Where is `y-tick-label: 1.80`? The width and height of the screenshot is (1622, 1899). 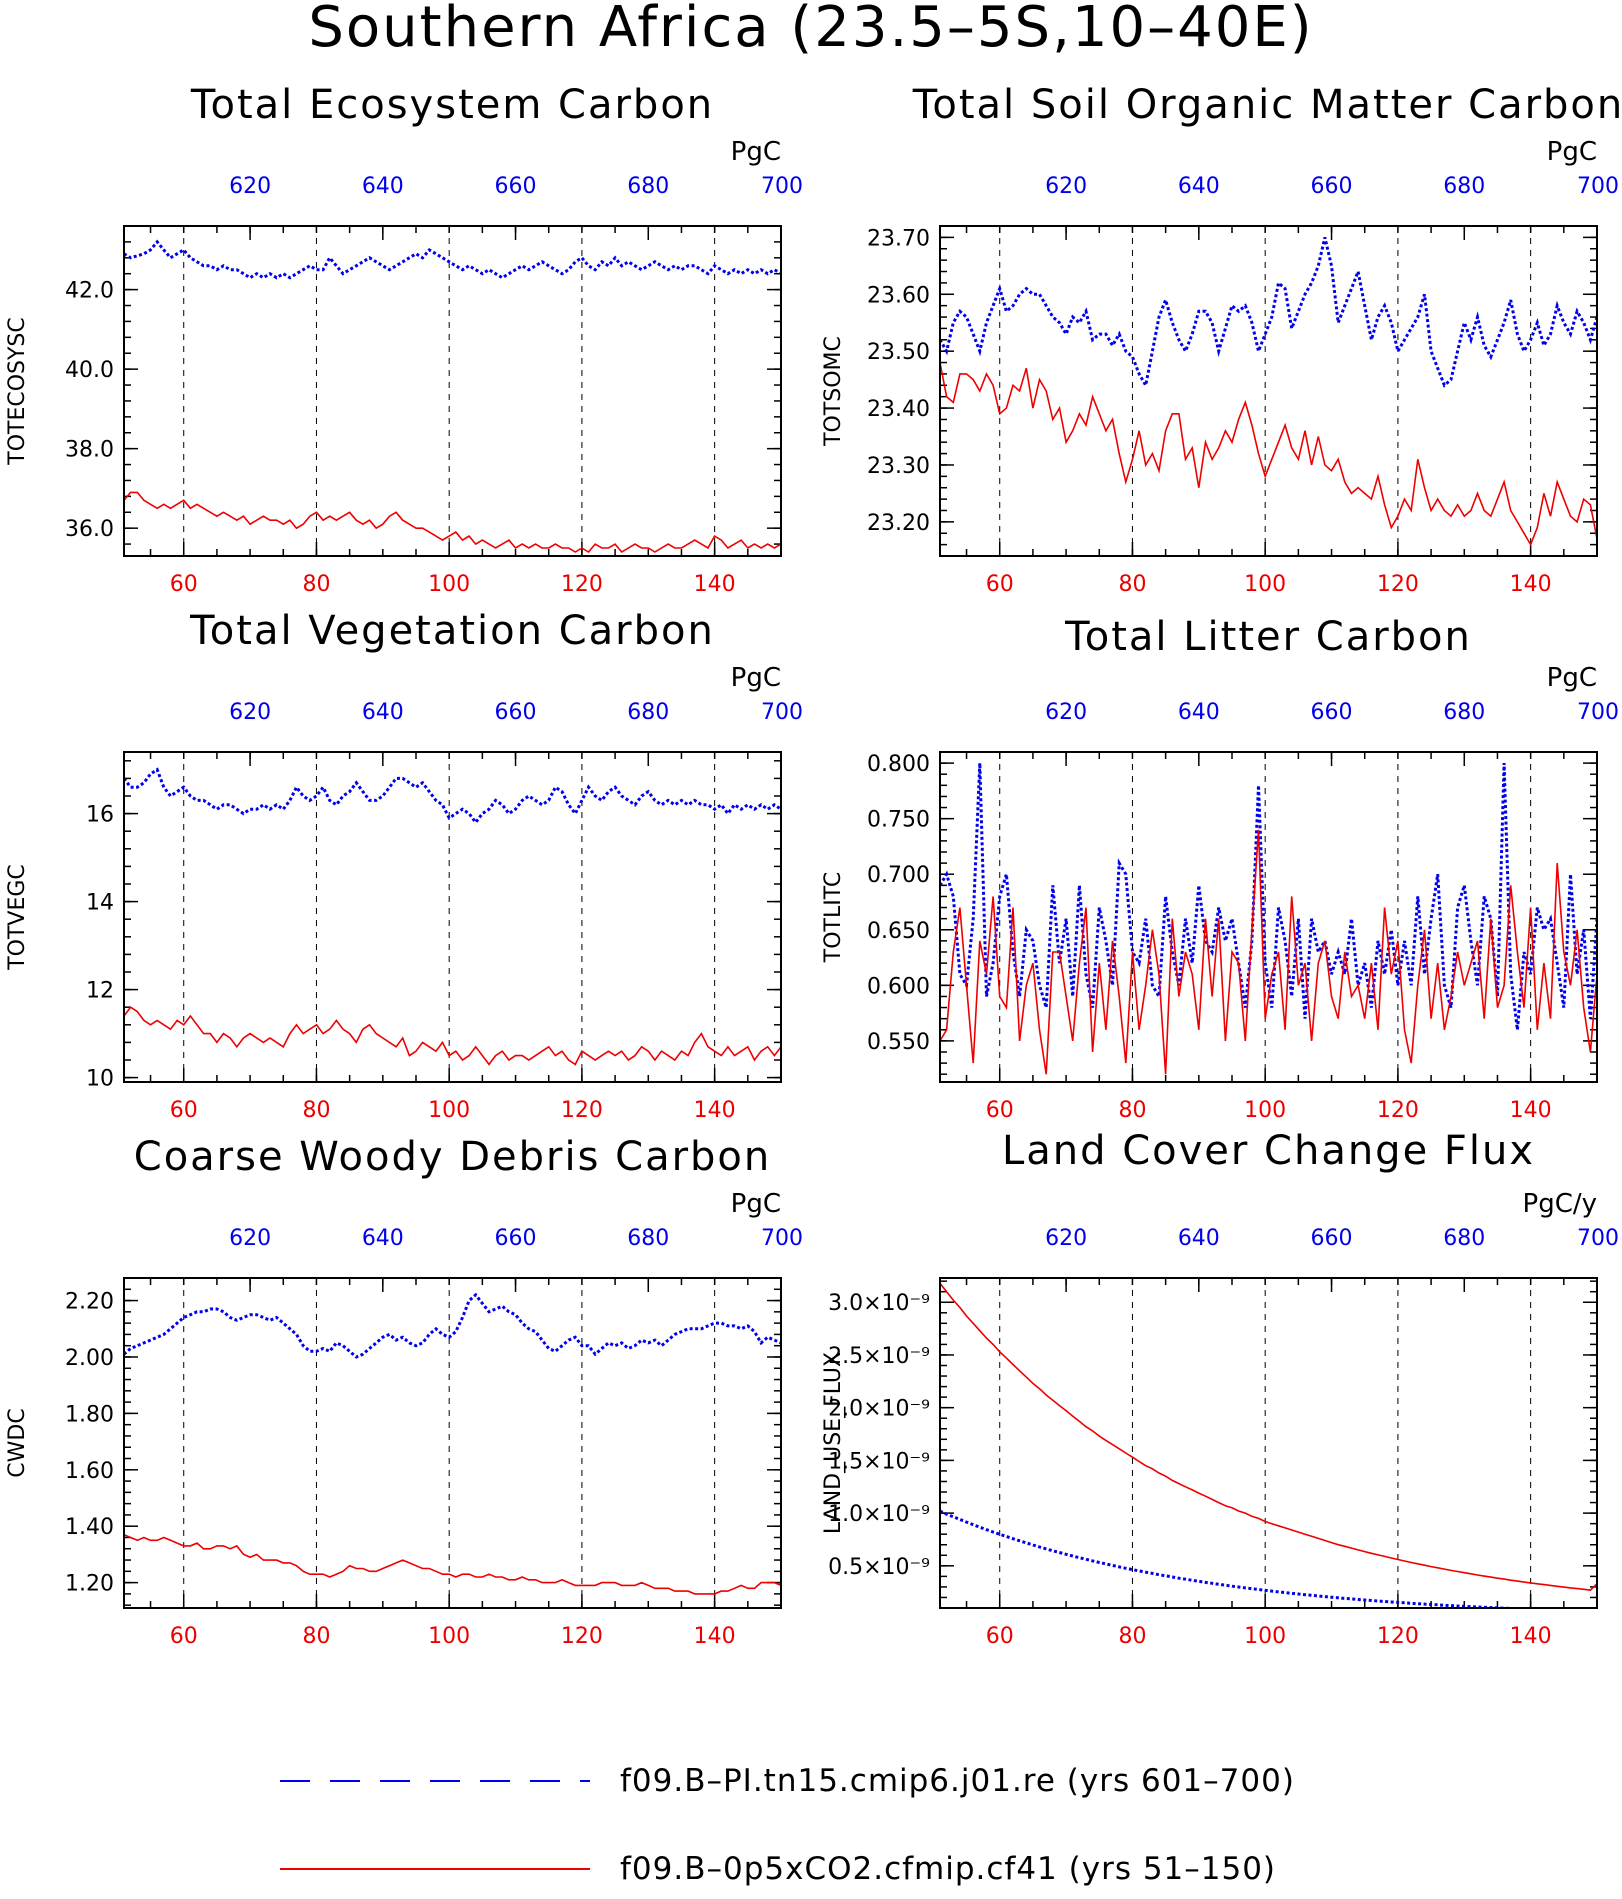
y-tick-label: 1.80 is located at coordinates (89, 1414).